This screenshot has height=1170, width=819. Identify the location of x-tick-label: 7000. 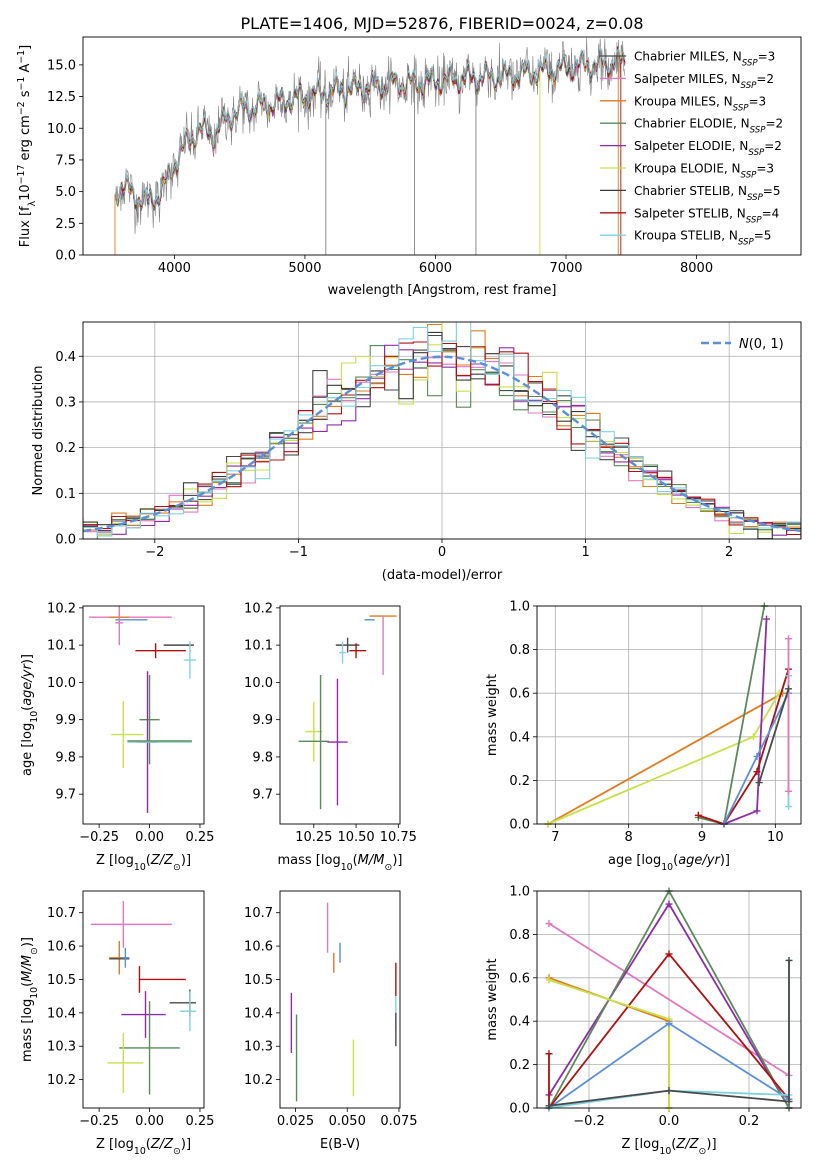
(565, 268).